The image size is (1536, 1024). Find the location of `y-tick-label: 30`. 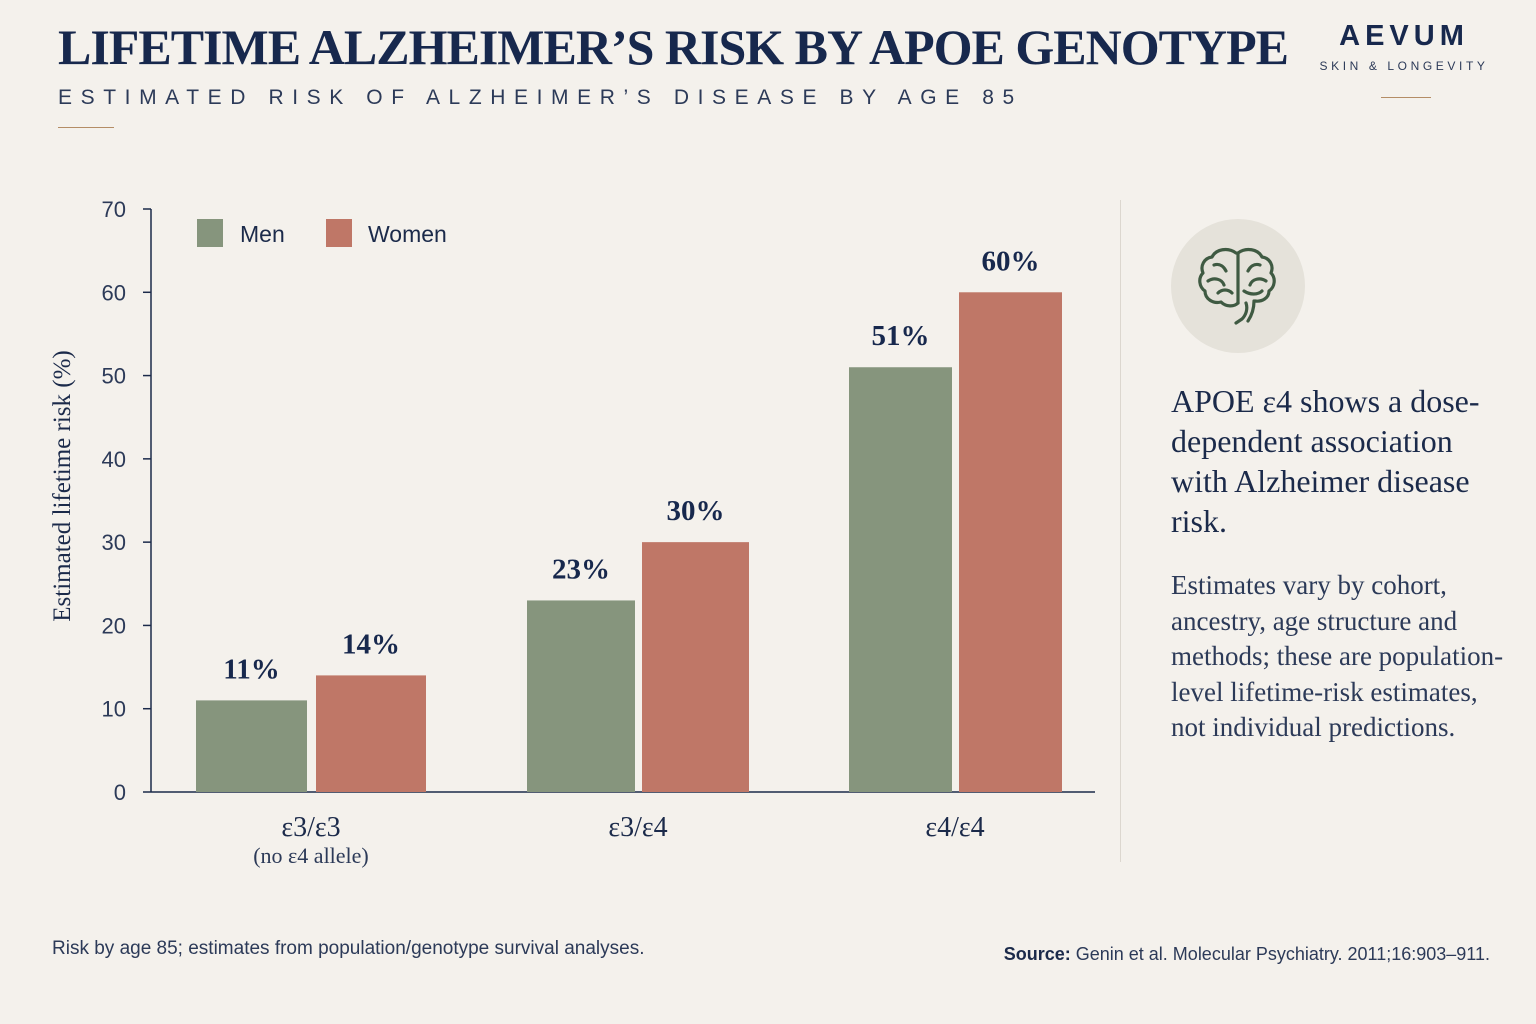

y-tick-label: 30 is located at coordinates (114, 542).